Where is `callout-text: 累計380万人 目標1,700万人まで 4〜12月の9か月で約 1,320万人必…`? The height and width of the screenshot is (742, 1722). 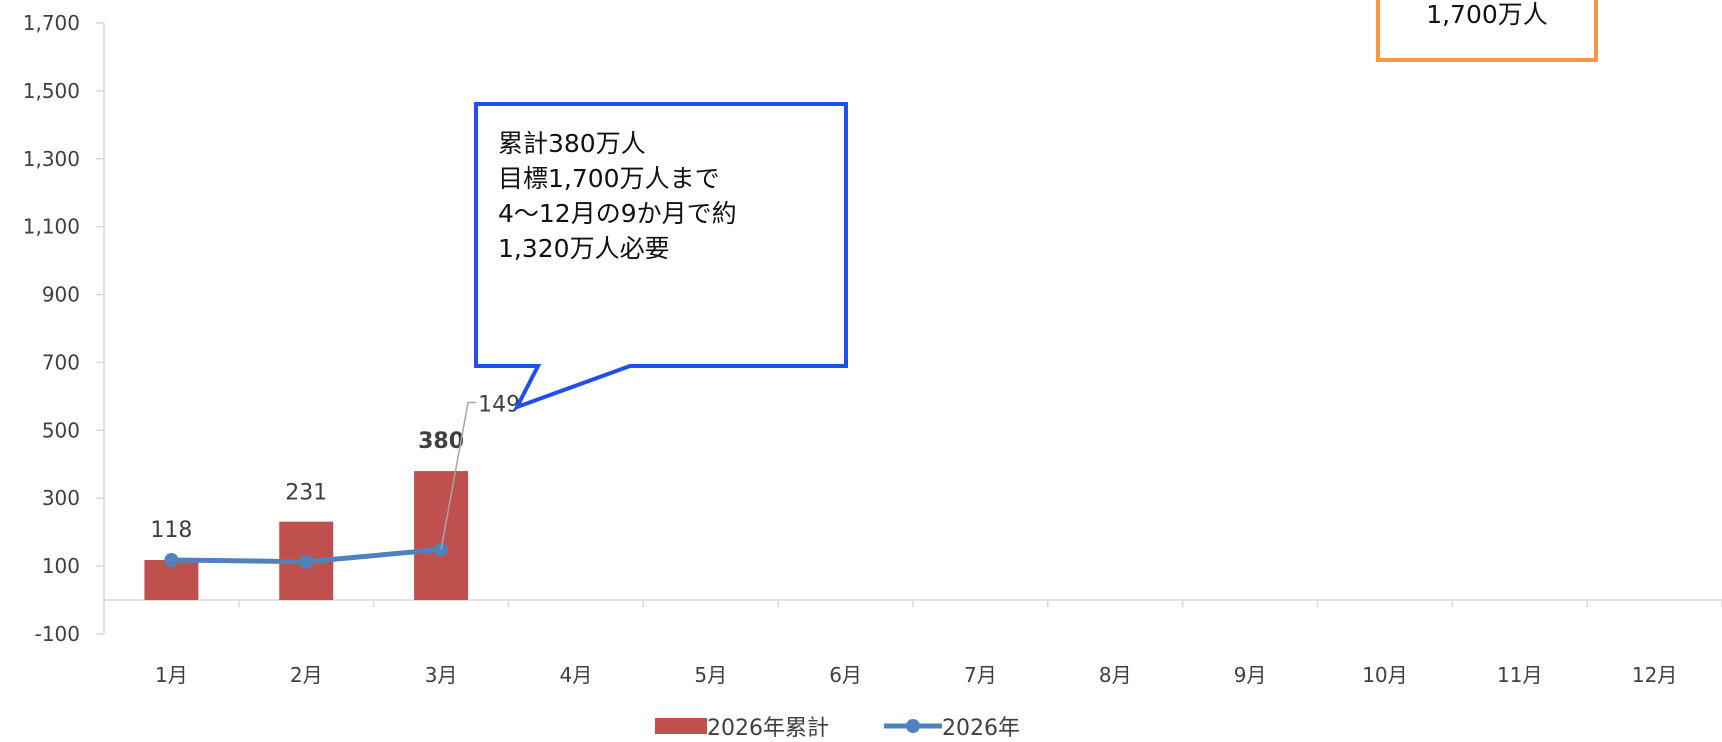
callout-text: 累計380万人 目標1,700万人まで 4〜12月の9か月で約 1,320万人必… is located at coordinates (663, 196).